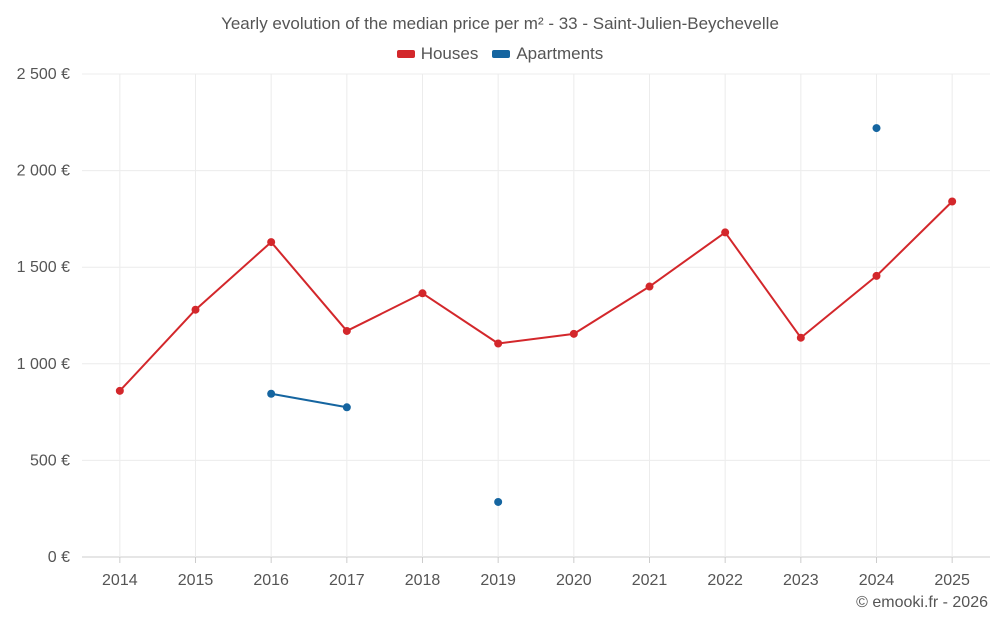 The height and width of the screenshot is (625, 1000). Describe the element at coordinates (346, 407) in the screenshot. I see `data-point-apartments-2017` at that location.